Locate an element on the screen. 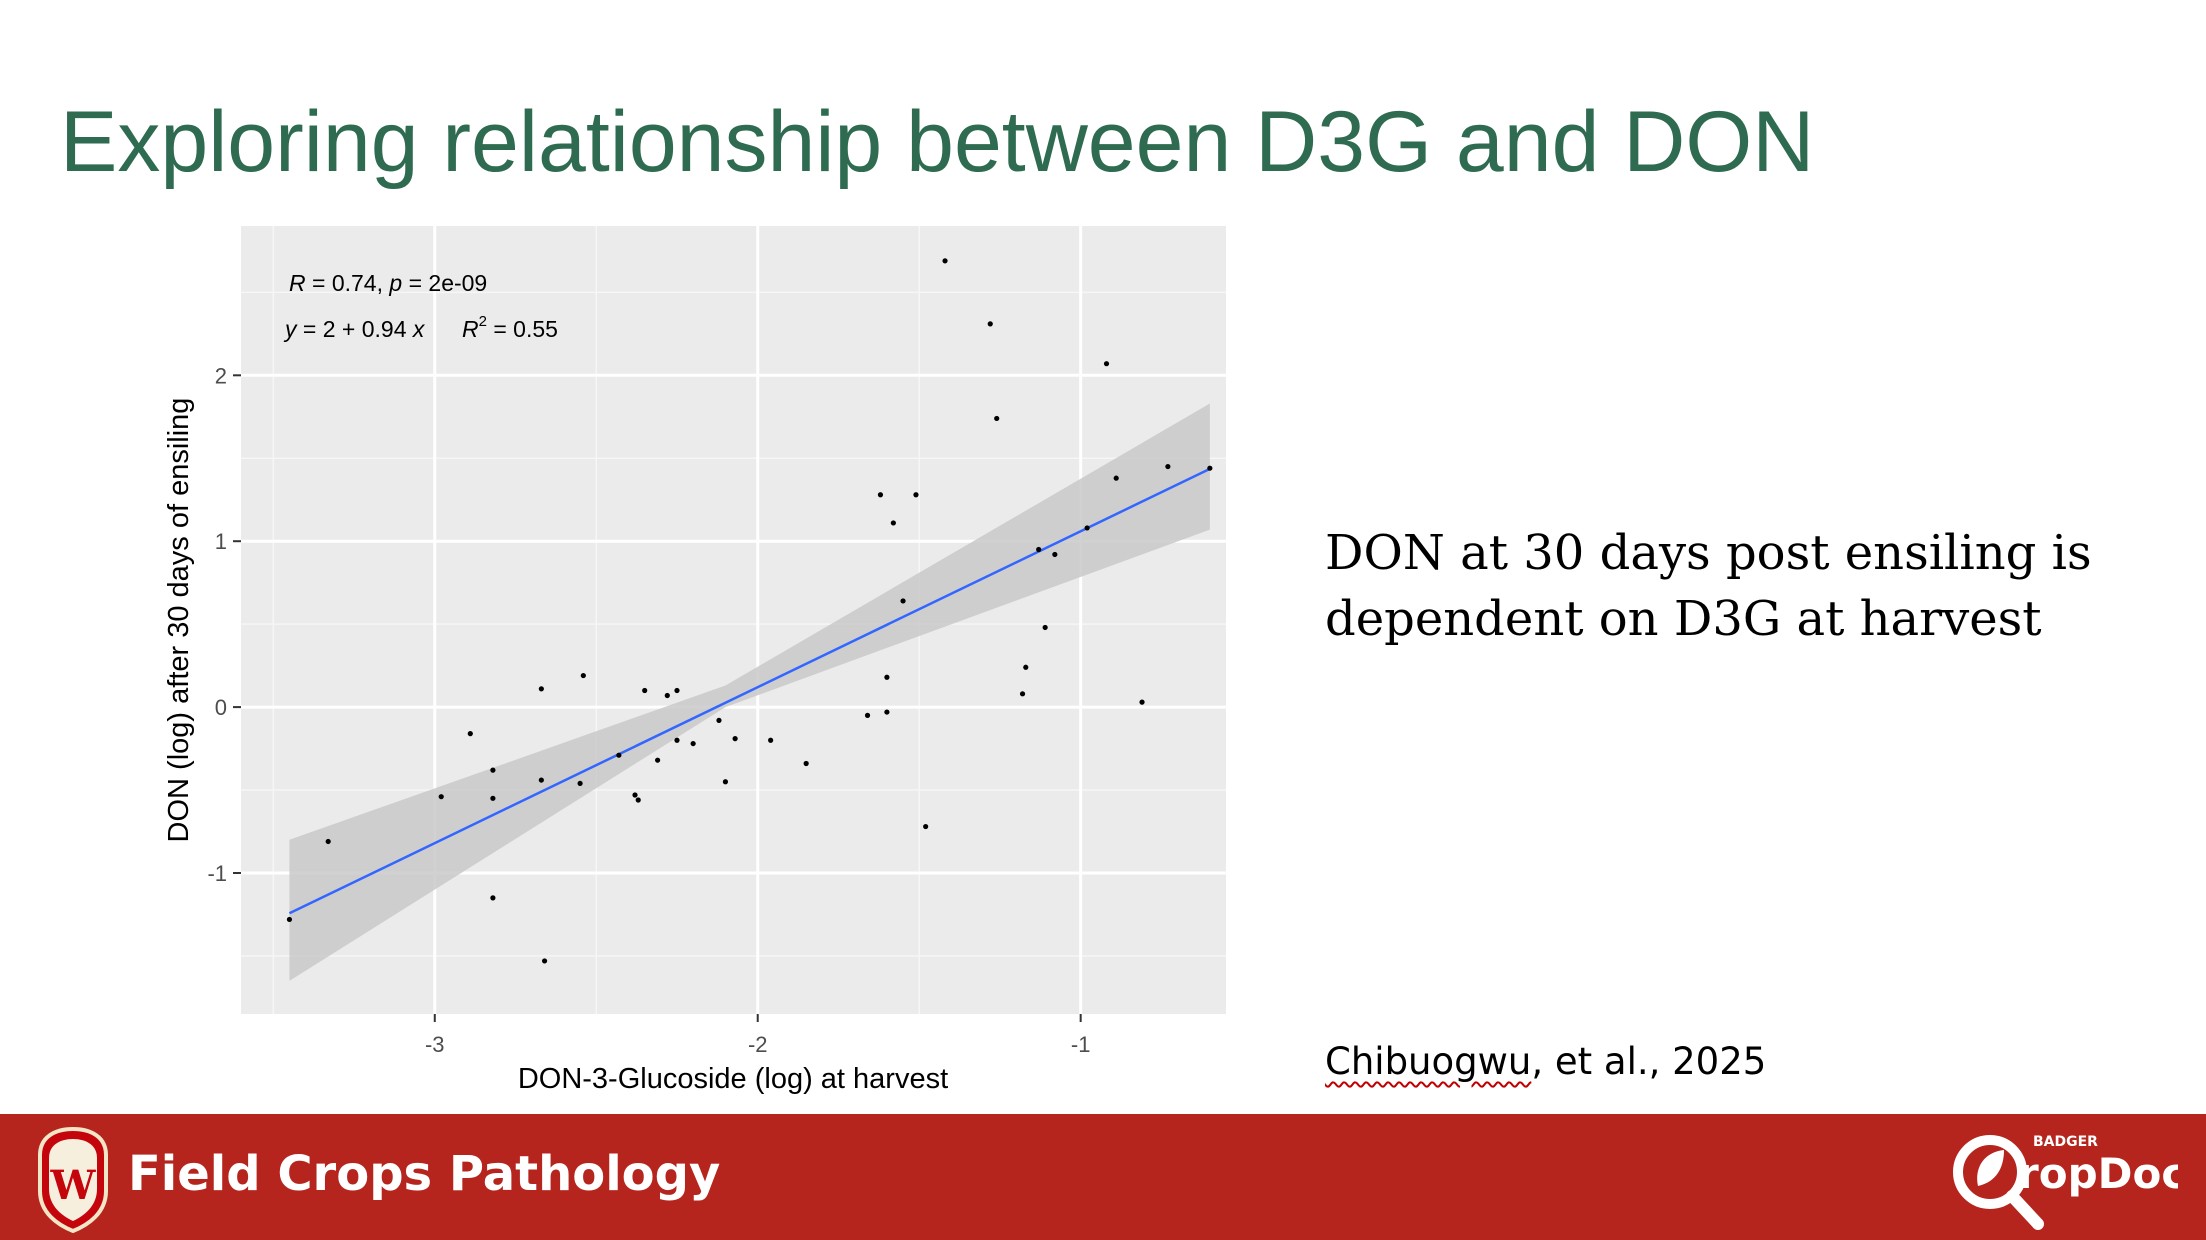 The width and height of the screenshot is (2206, 1240). footer-title: Field Crops Pathology is located at coordinates (424, 1174).